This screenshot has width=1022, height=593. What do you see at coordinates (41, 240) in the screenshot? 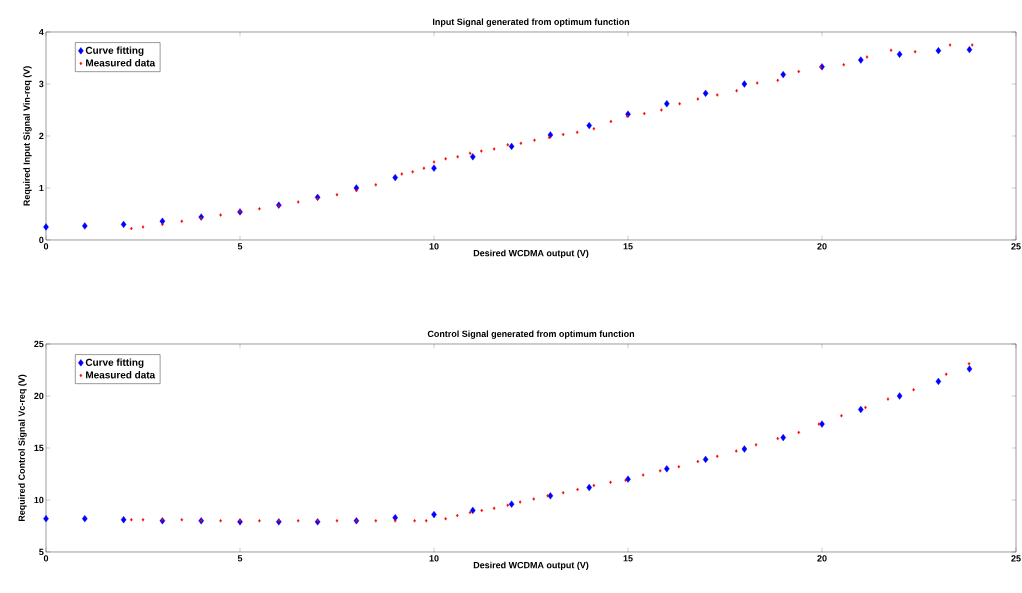
I see `y-tick-label: 0` at bounding box center [41, 240].